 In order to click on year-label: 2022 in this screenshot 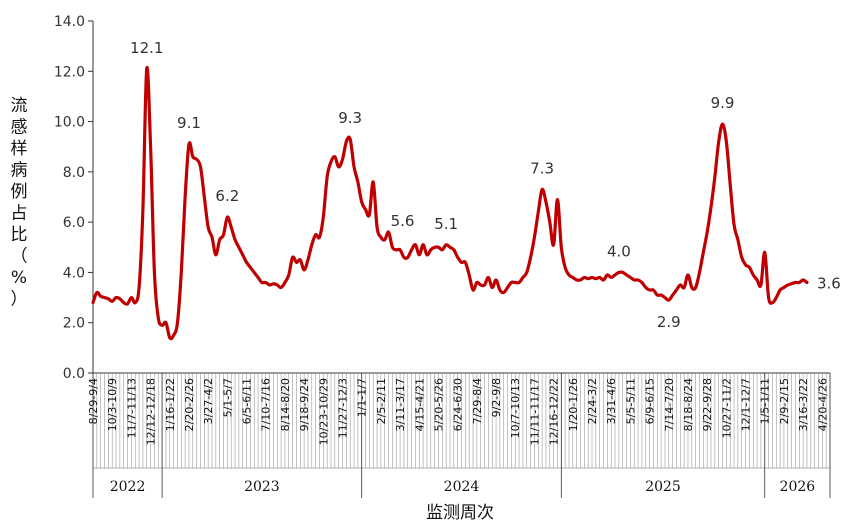, I will do `click(128, 487)`.